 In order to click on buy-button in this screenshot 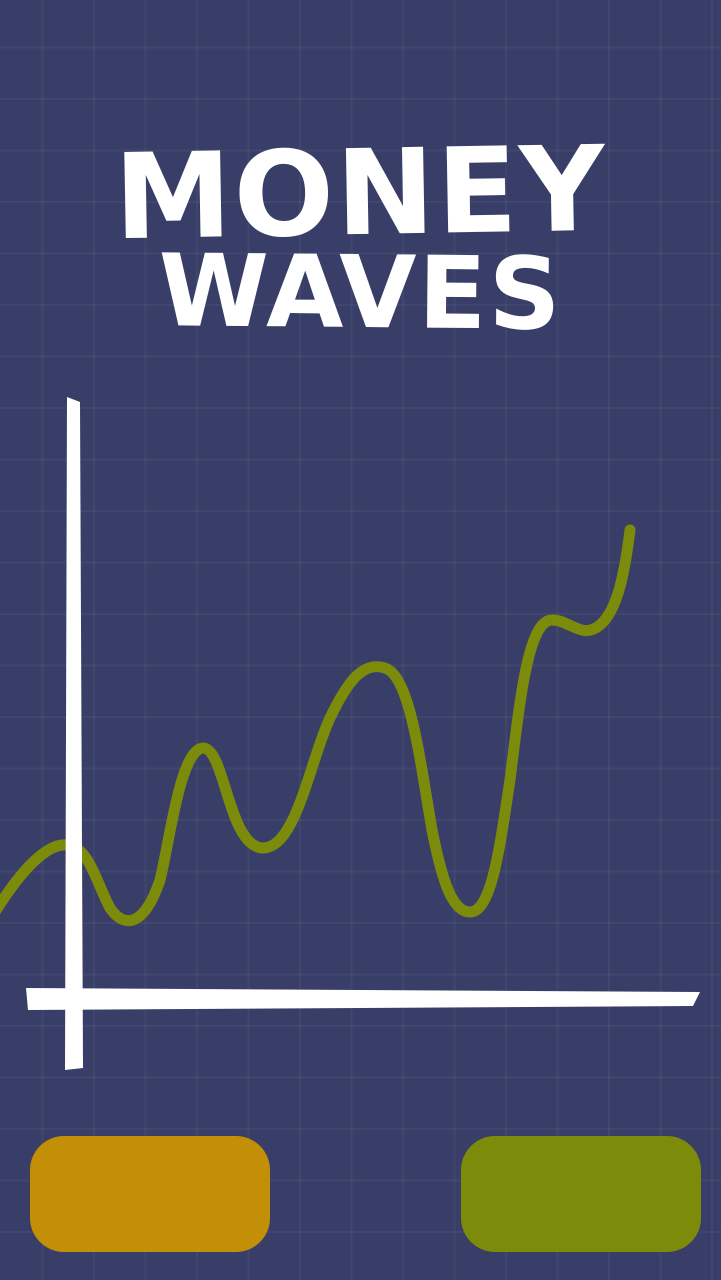, I will do `click(581, 1194)`.